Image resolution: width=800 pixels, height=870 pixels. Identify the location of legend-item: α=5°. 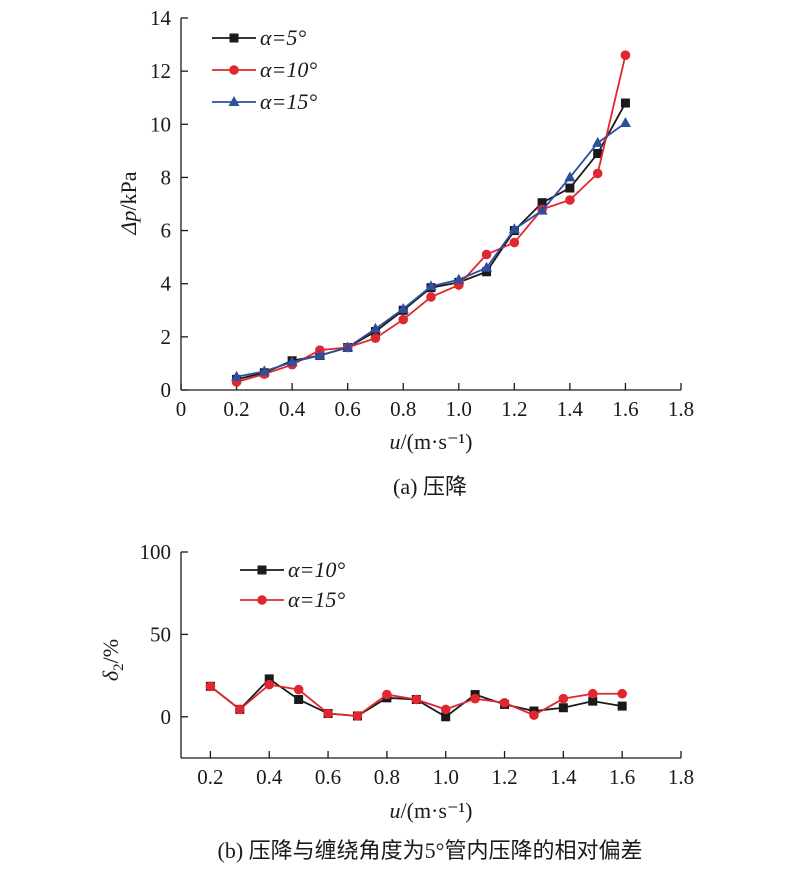
(259, 37).